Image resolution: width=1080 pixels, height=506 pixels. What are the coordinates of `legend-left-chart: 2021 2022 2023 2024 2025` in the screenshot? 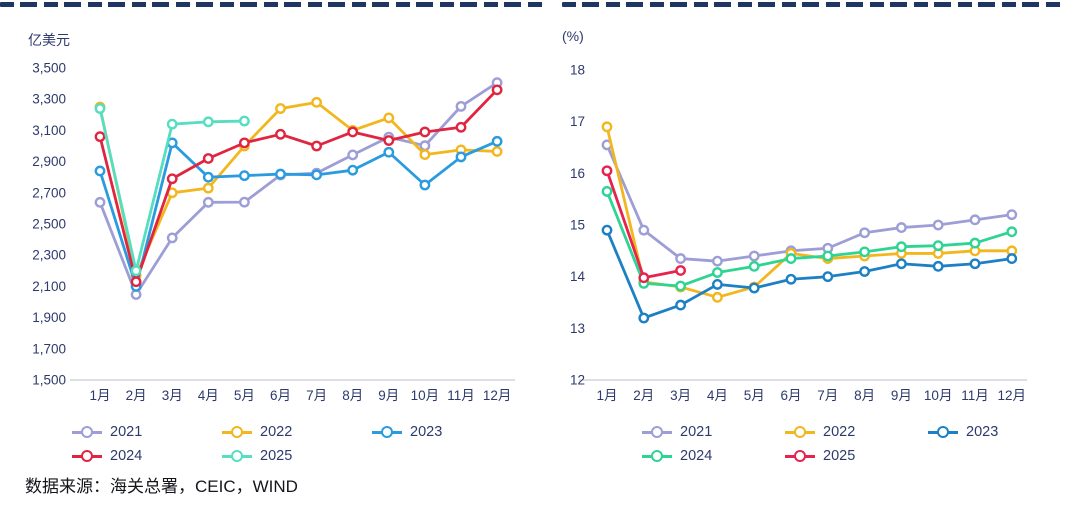 It's located at (297, 448).